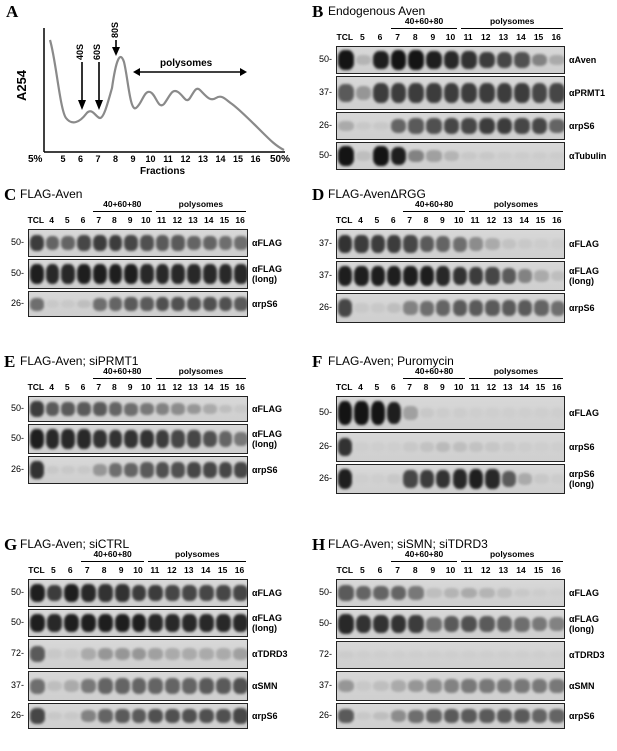 Image resolution: width=617 pixels, height=751 pixels. I want to click on panel-title: FLAG-Aven; siSMN; siTDRD3, so click(408, 544).